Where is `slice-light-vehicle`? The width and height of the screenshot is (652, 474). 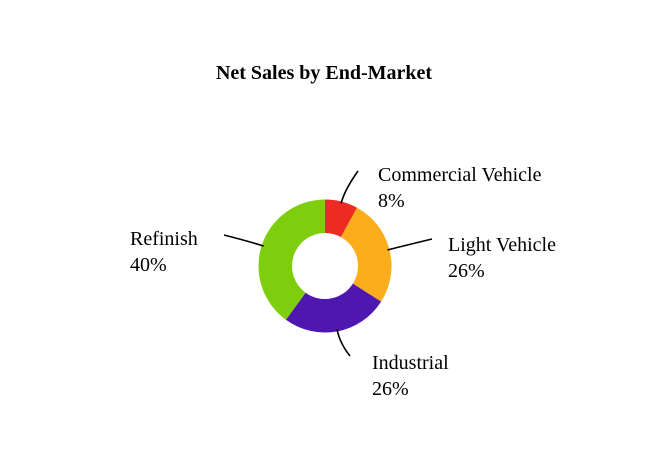
slice-light-vehicle is located at coordinates (366, 254).